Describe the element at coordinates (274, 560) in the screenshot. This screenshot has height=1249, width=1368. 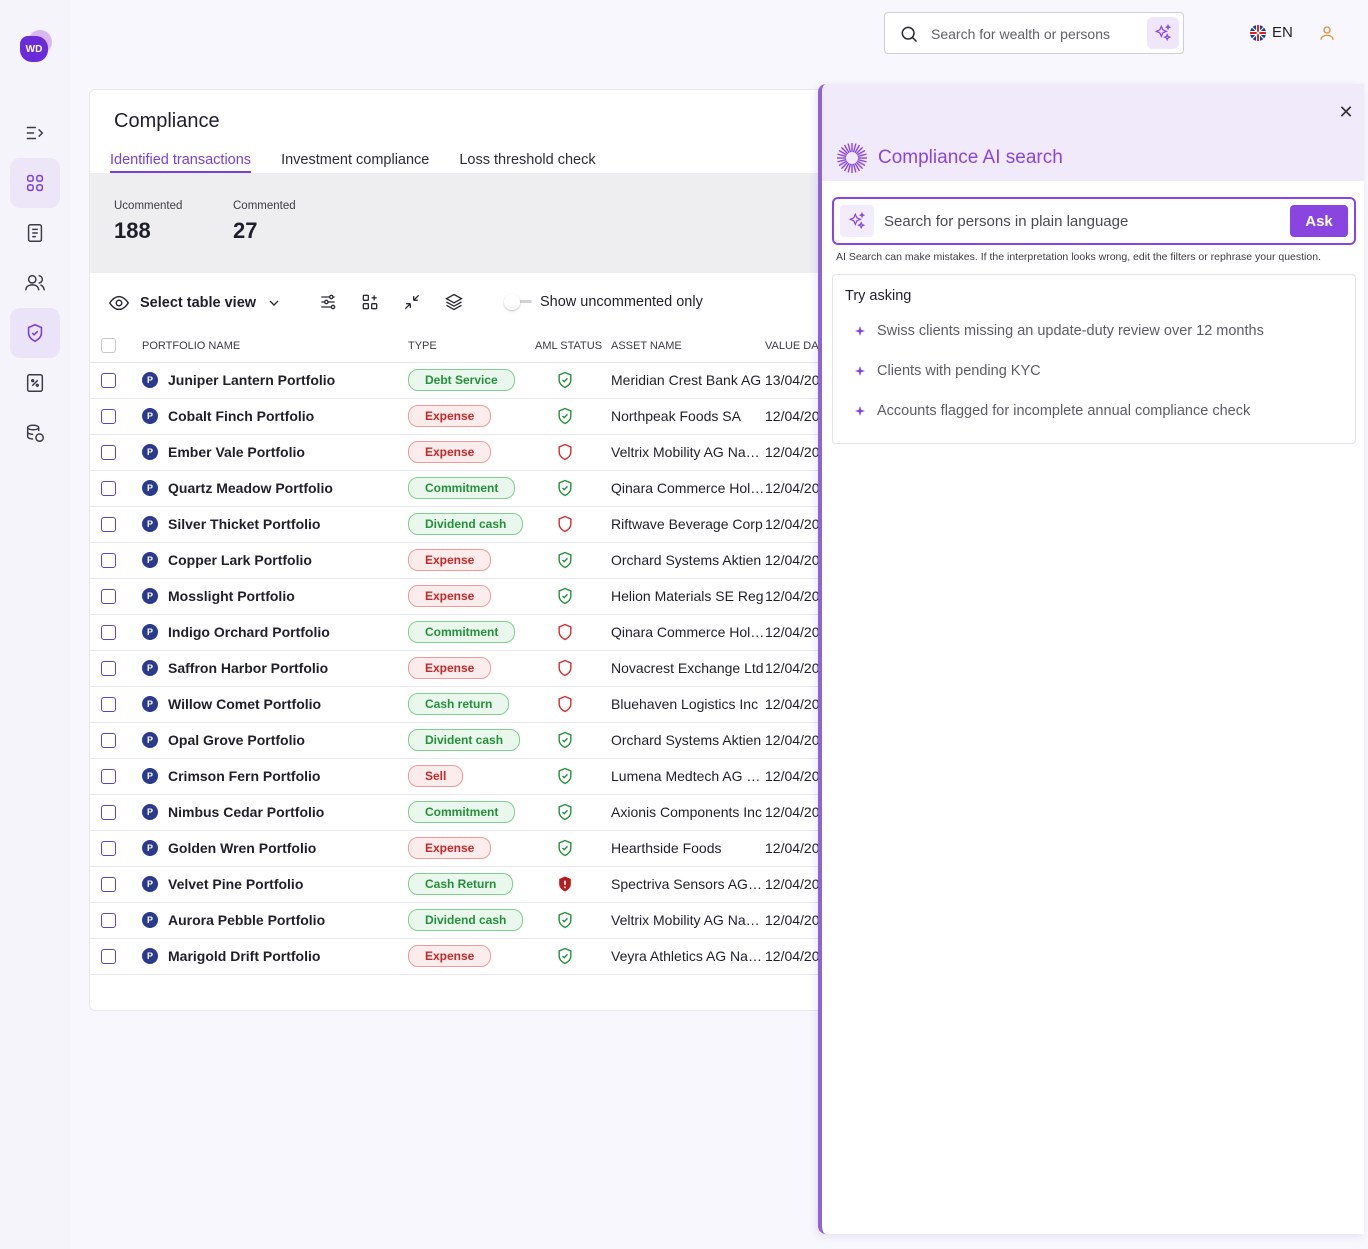
I see `portfolio-name: P Copper Lark Portfolio` at that location.